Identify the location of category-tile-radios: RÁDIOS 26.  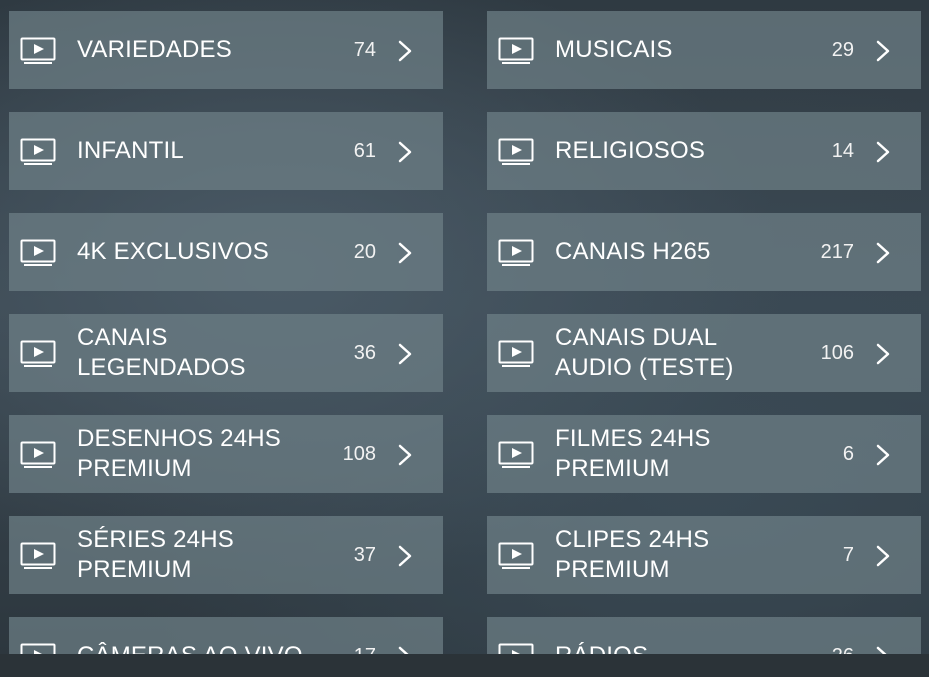
(704, 635).